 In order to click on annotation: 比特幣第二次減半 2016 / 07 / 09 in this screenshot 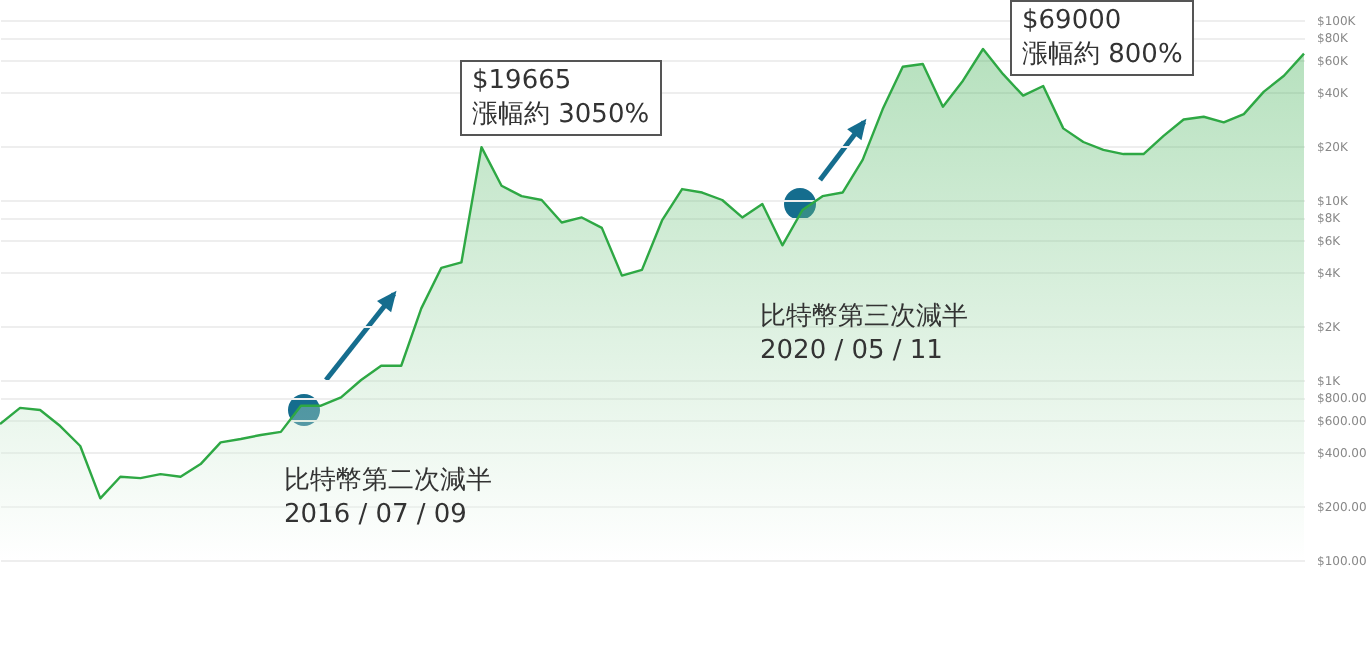, I will do `click(388, 498)`.